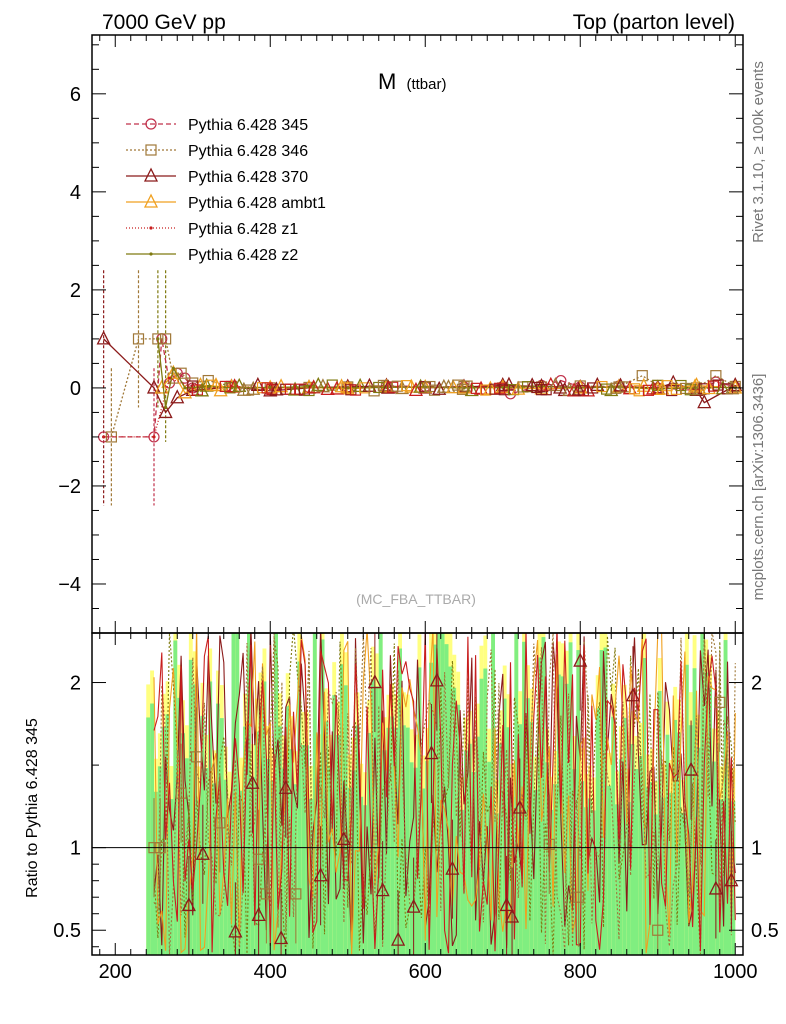 This screenshot has height=1024, width=786. Describe the element at coordinates (69, 585) in the screenshot. I see `y-tick-label: −4` at that location.